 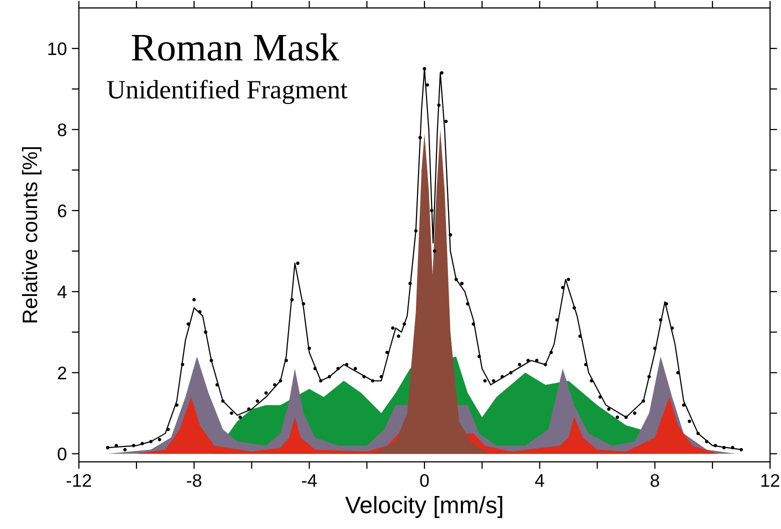 What do you see at coordinates (57, 49) in the screenshot?
I see `y-tick-label: 10` at bounding box center [57, 49].